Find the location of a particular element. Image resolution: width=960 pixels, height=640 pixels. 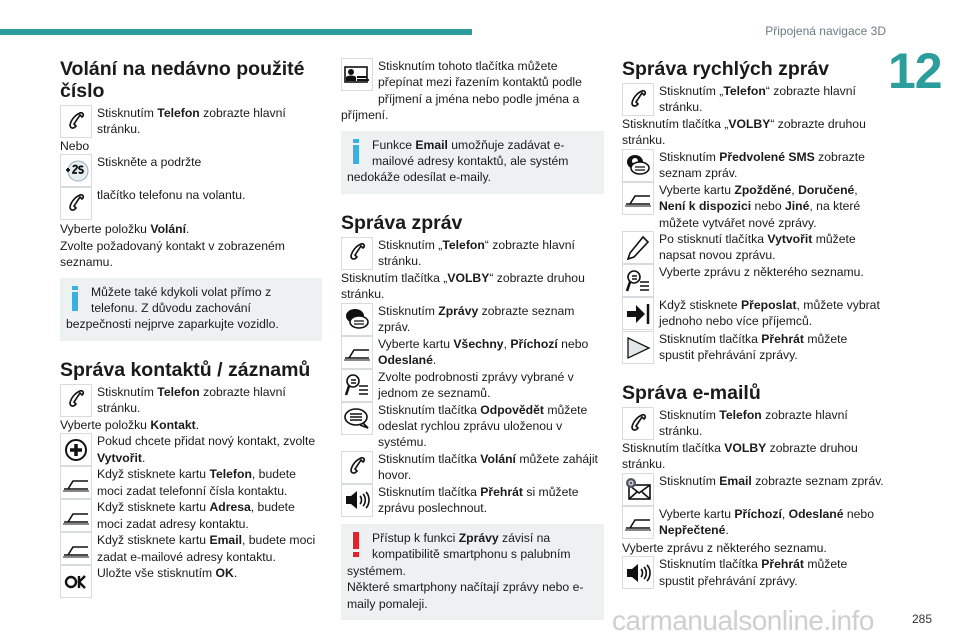

bold-term: Všechny is located at coordinates (478, 343).